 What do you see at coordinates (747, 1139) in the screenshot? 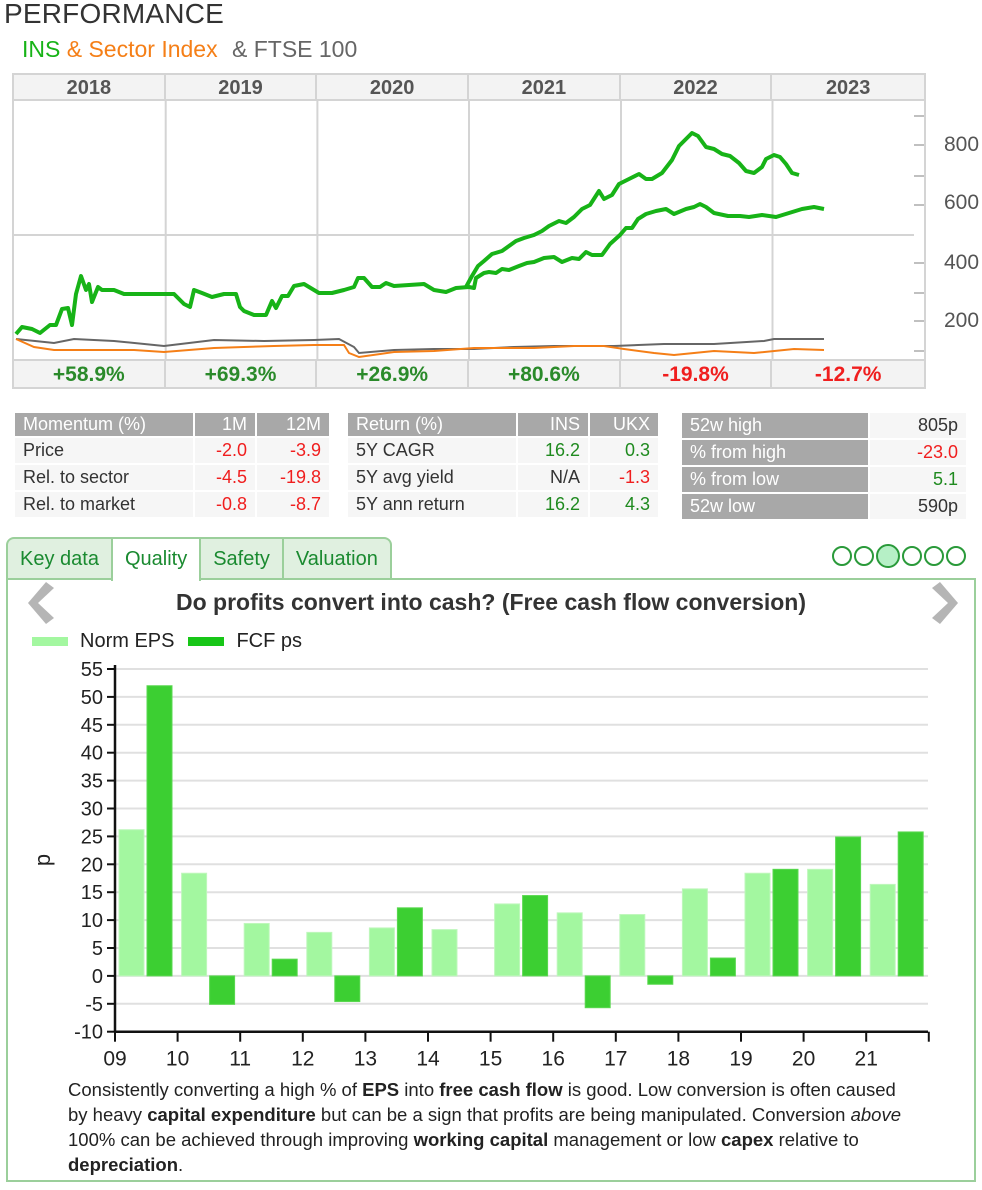
I see `description-text: capex` at bounding box center [747, 1139].